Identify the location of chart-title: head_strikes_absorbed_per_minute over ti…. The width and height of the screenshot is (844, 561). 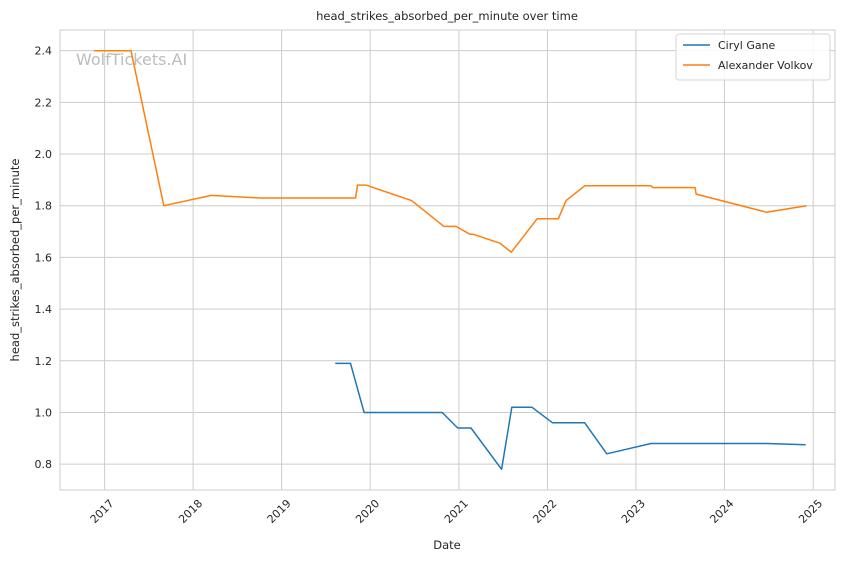
(447, 16).